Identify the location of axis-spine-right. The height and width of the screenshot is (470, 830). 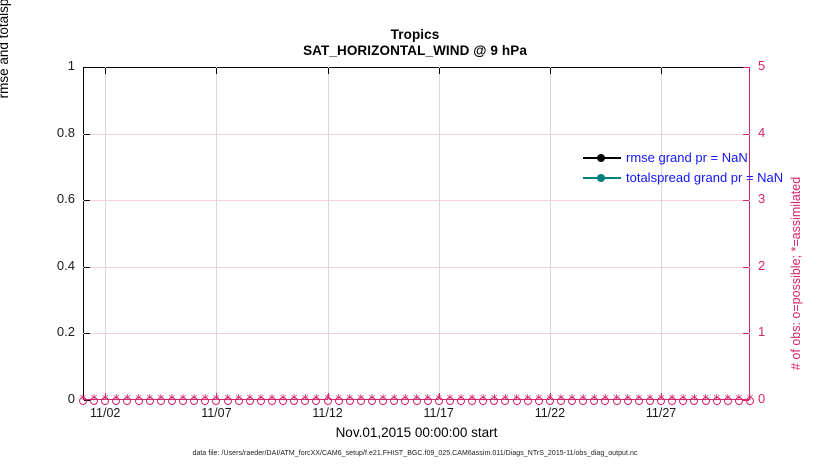
(749, 233).